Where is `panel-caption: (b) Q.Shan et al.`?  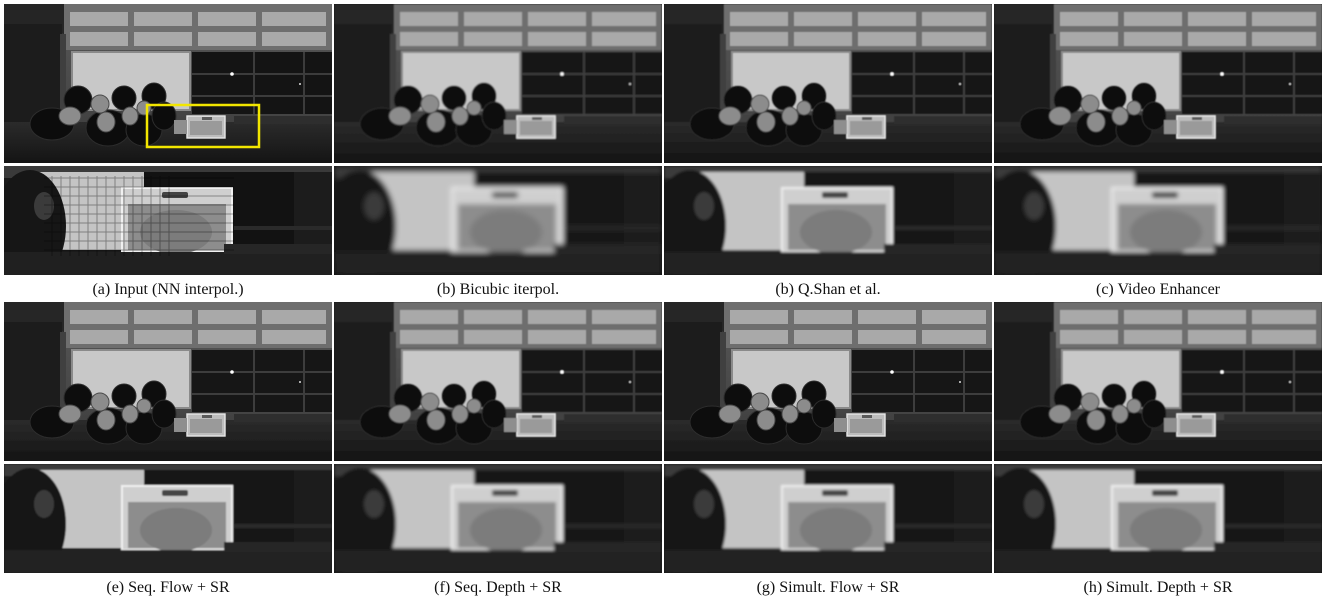 panel-caption: (b) Q.Shan et al. is located at coordinates (828, 289).